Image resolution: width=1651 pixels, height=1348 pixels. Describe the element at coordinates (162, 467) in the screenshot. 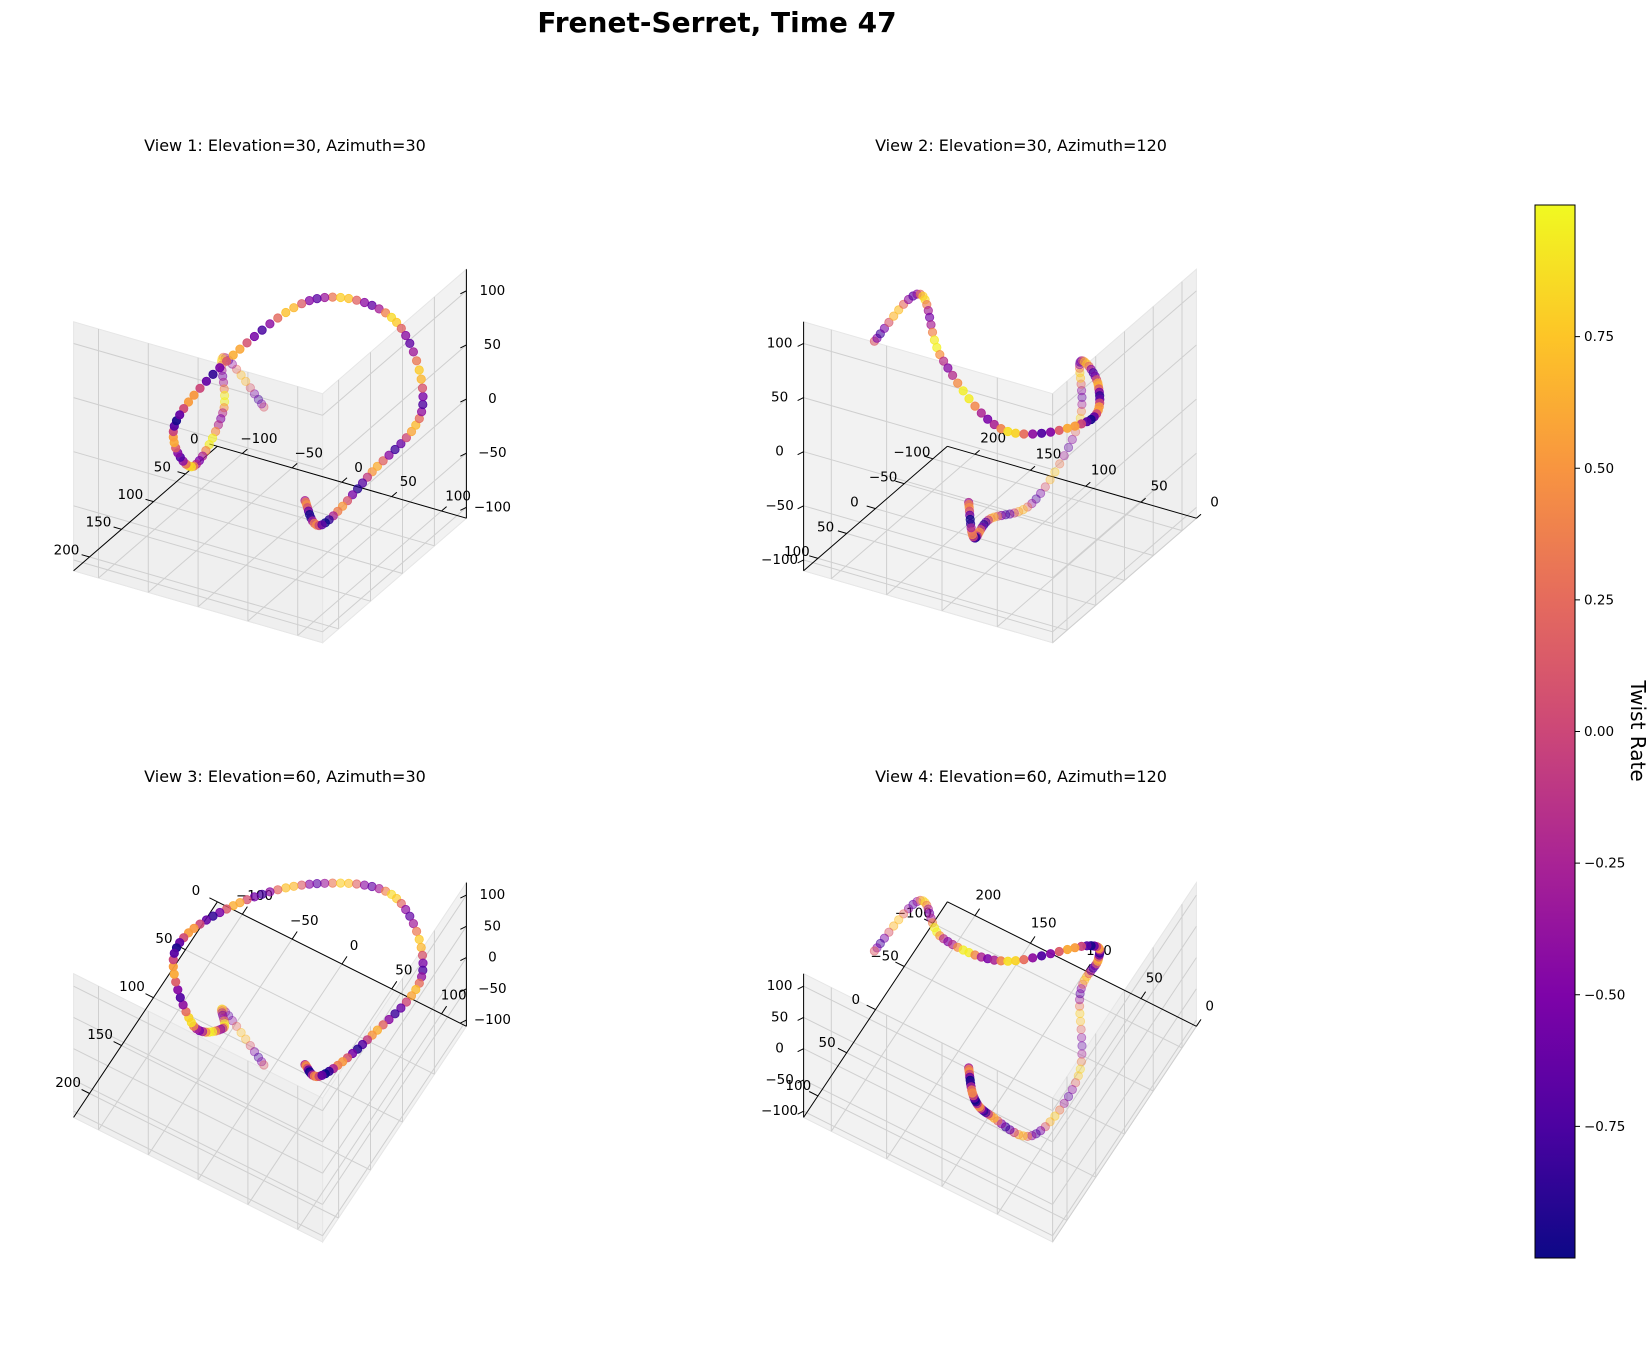

I see `y-tick-label: 50` at that location.